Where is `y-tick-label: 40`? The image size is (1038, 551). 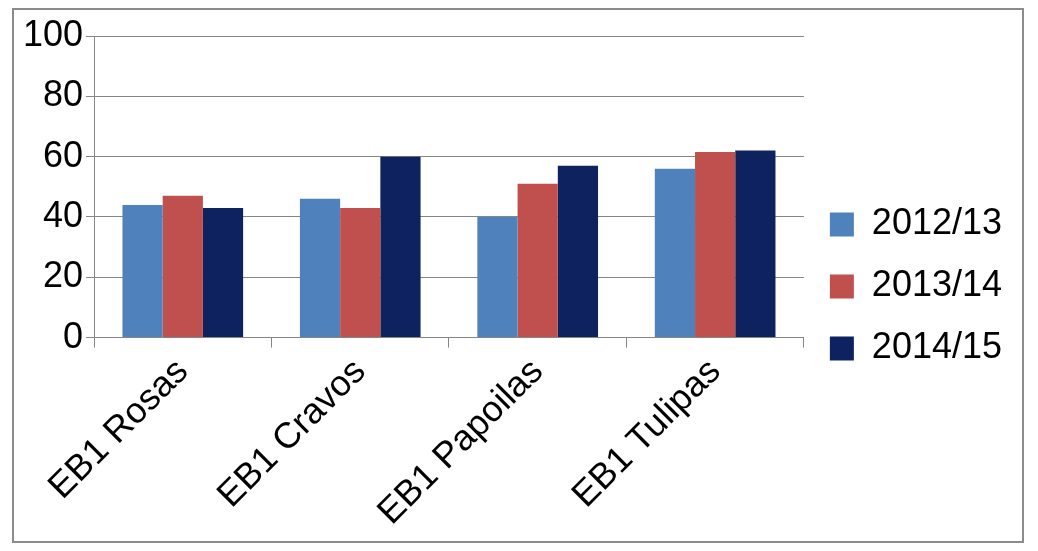 y-tick-label: 40 is located at coordinates (63, 214).